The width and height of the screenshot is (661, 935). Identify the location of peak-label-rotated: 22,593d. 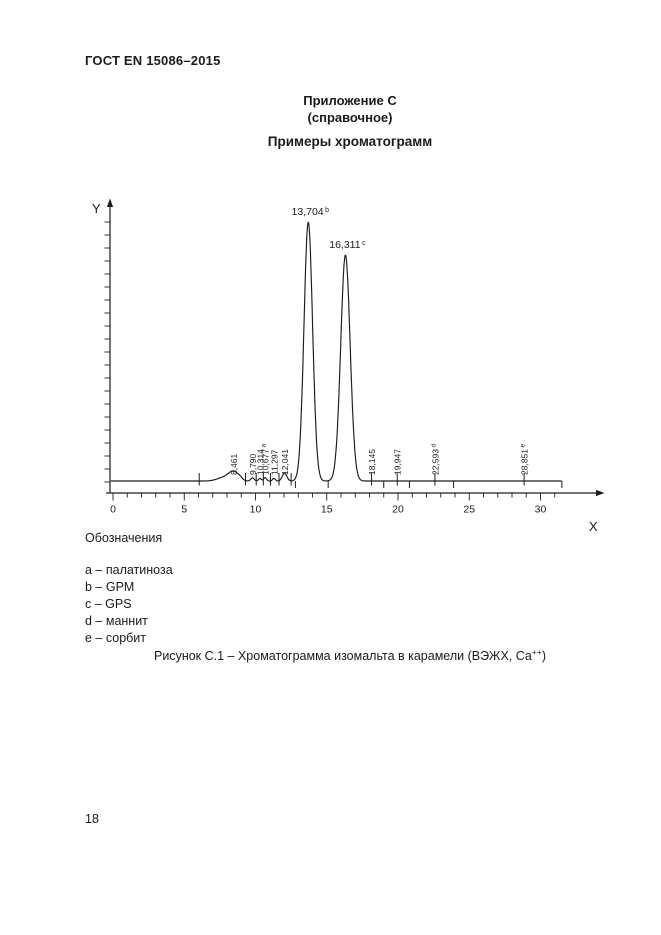
(435, 460).